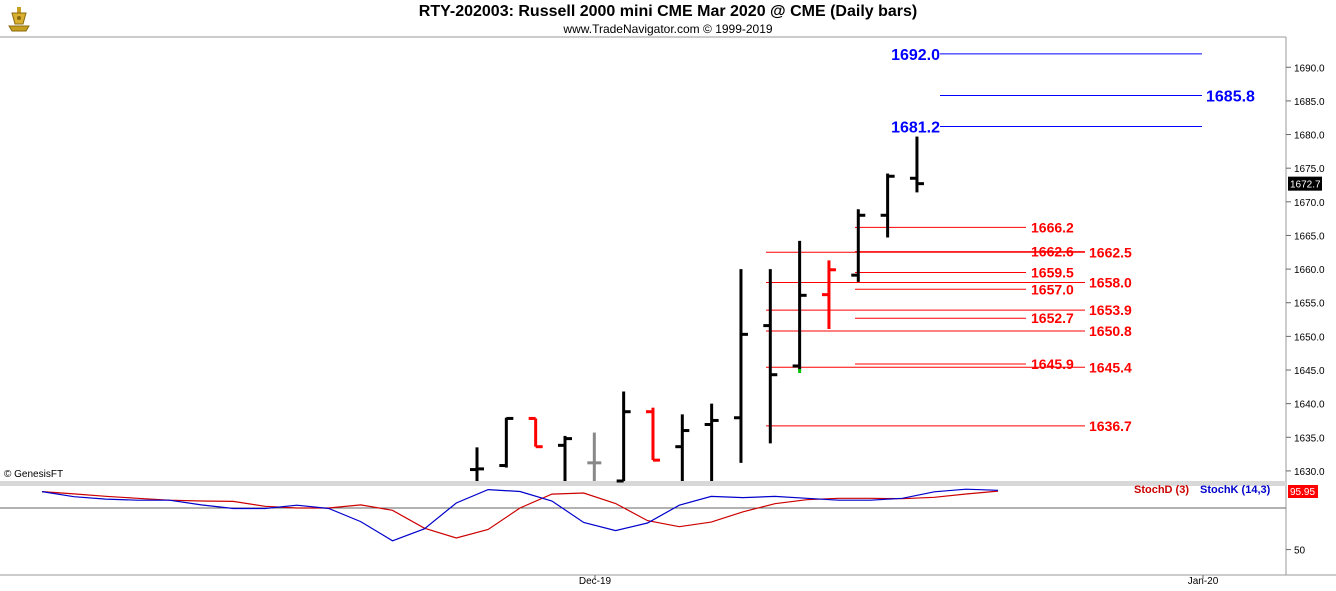  I want to click on red-level-label: 1659.5, so click(1052, 272).